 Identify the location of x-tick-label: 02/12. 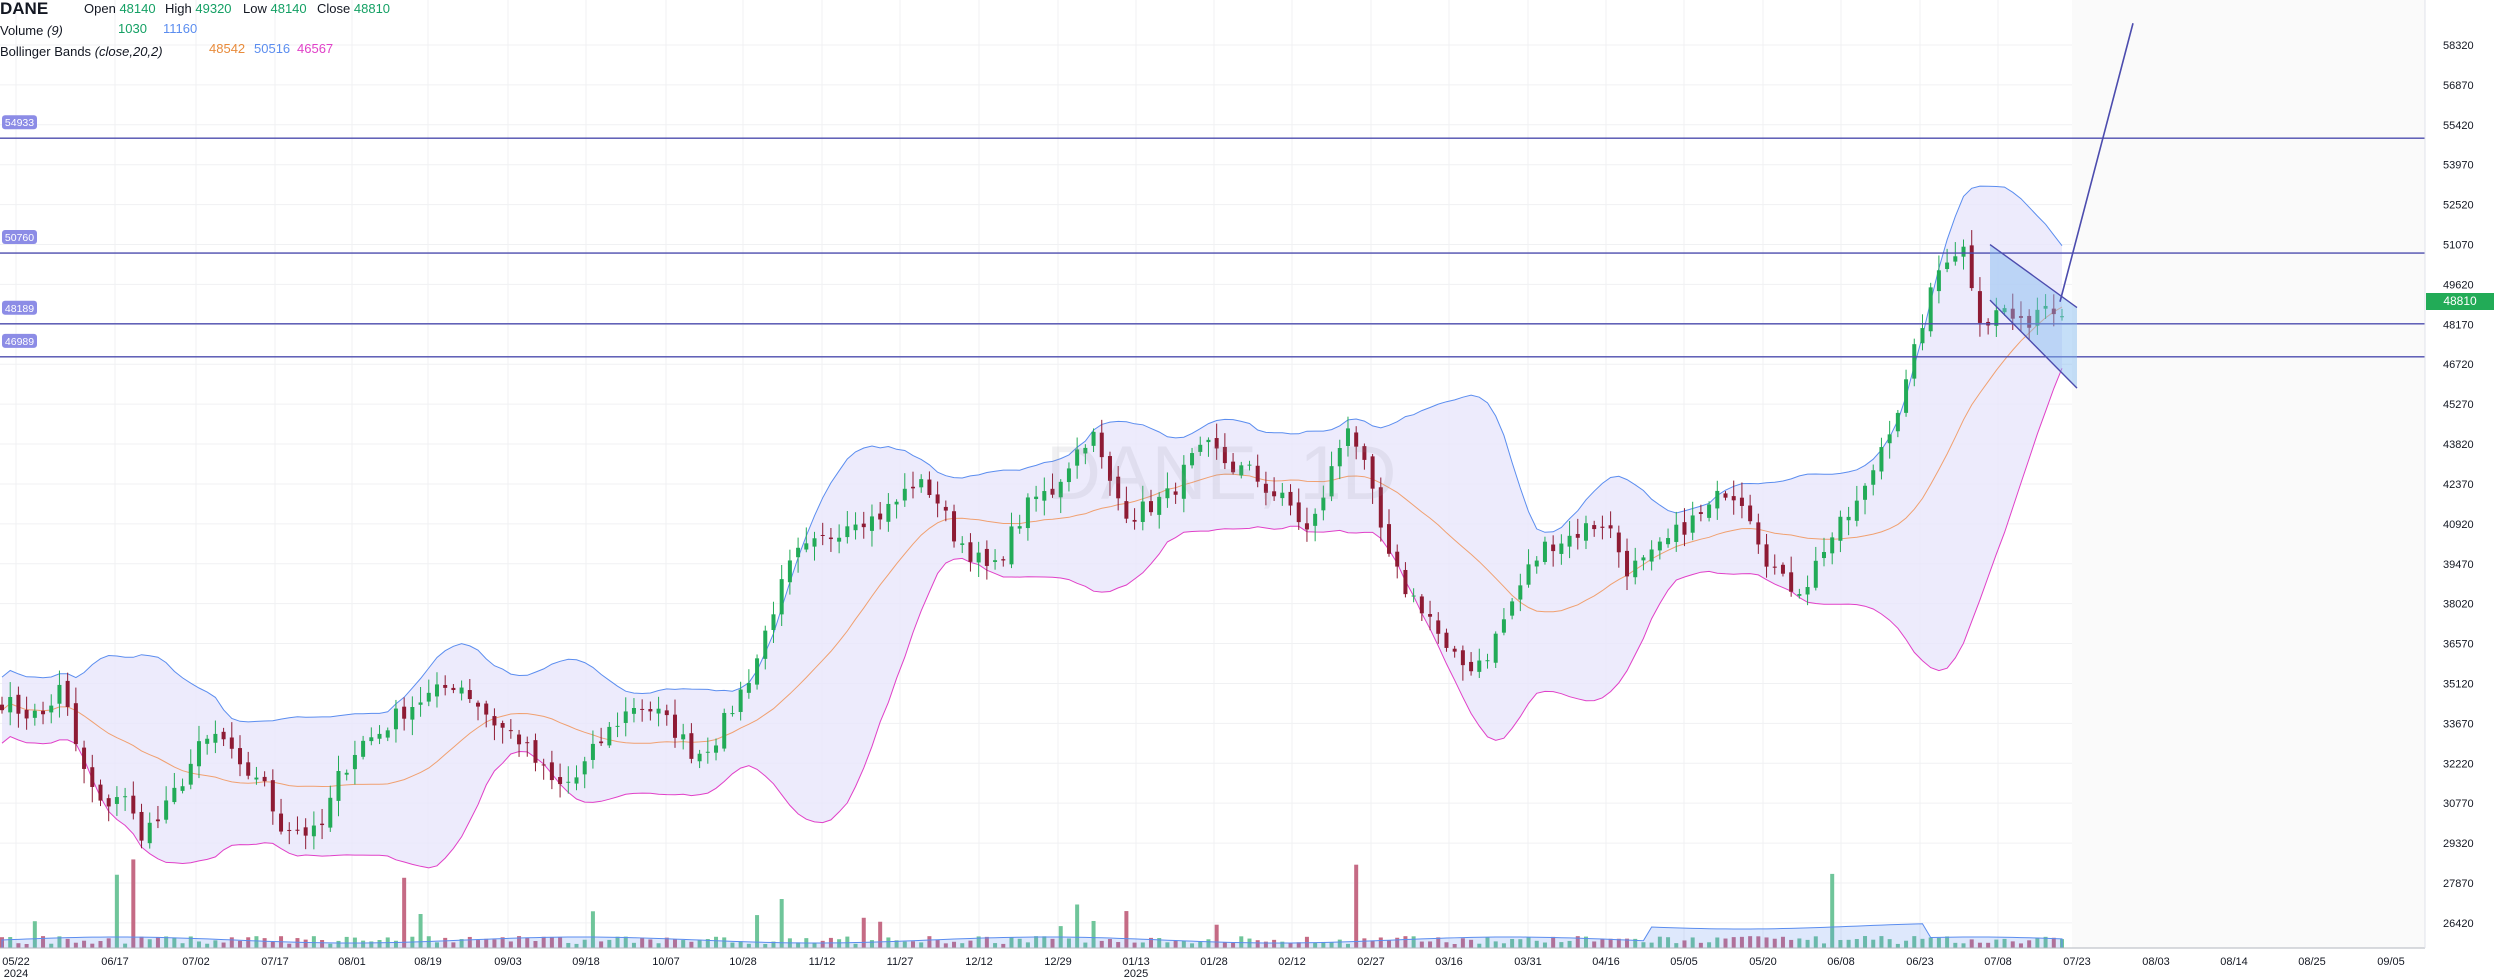
(1292, 962).